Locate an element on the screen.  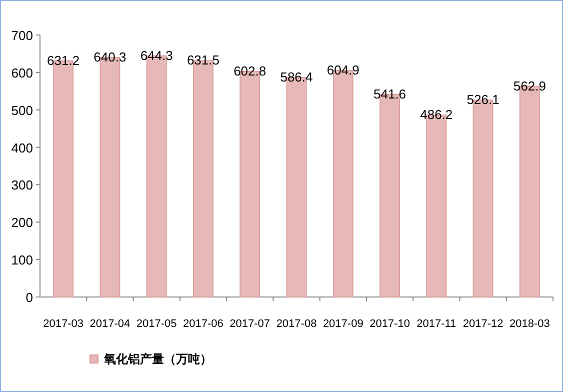
y-tick-label: 200 is located at coordinates (22, 222).